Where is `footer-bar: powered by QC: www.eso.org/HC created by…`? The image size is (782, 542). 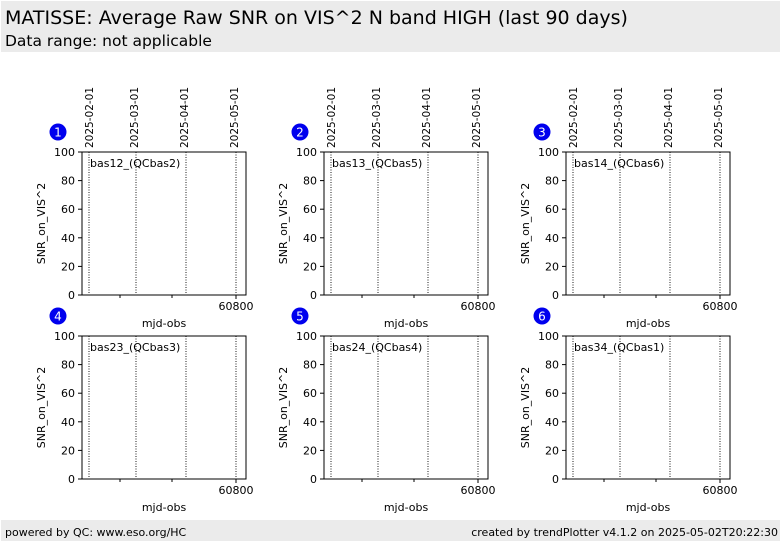
footer-bar: powered by QC: www.eso.org/HC created by… is located at coordinates (390, 530).